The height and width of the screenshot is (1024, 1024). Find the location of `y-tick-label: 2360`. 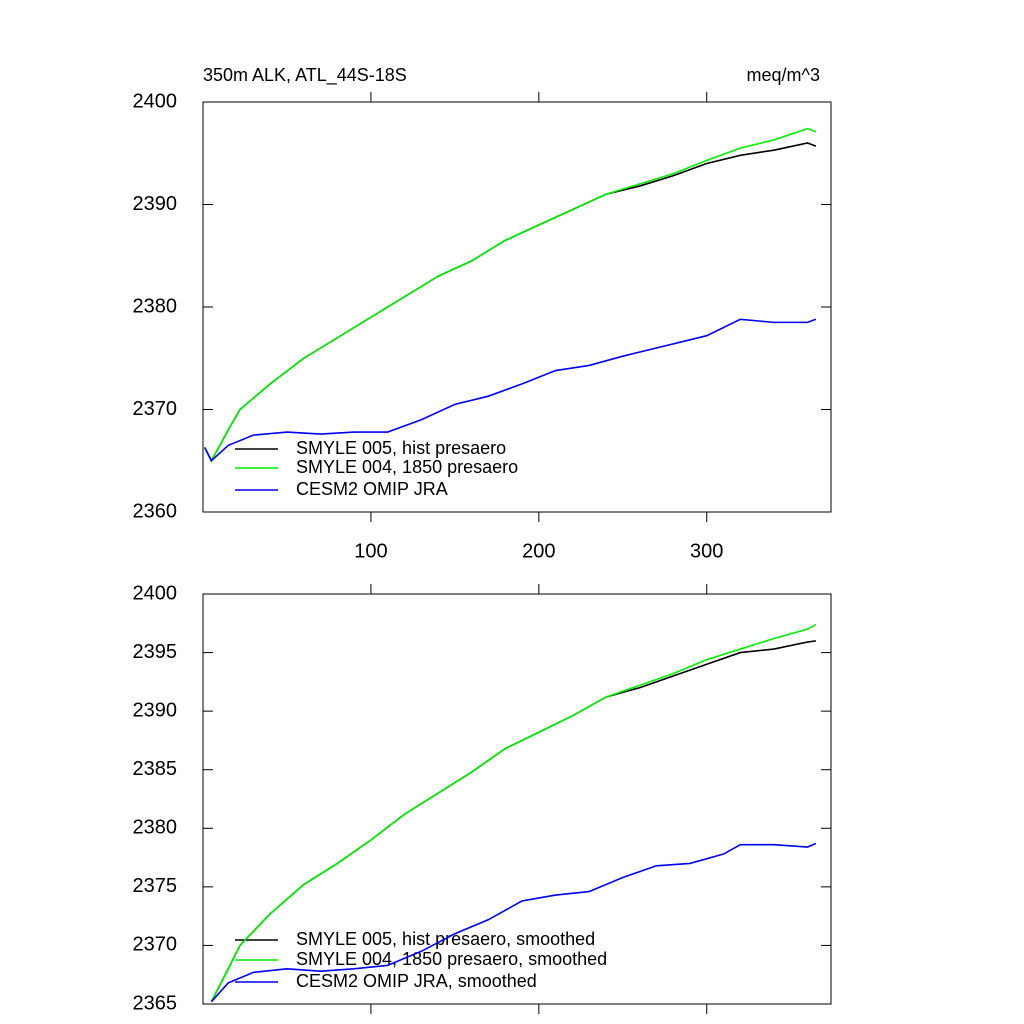

y-tick-label: 2360 is located at coordinates (155, 511).